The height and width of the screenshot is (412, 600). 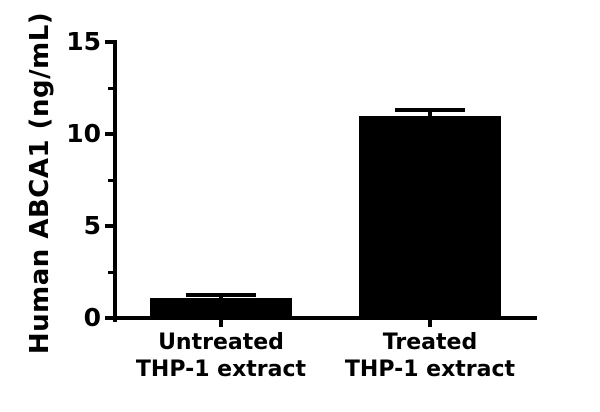 I want to click on error-bar-stem-treated-thp-1-extract, so click(x=430, y=115).